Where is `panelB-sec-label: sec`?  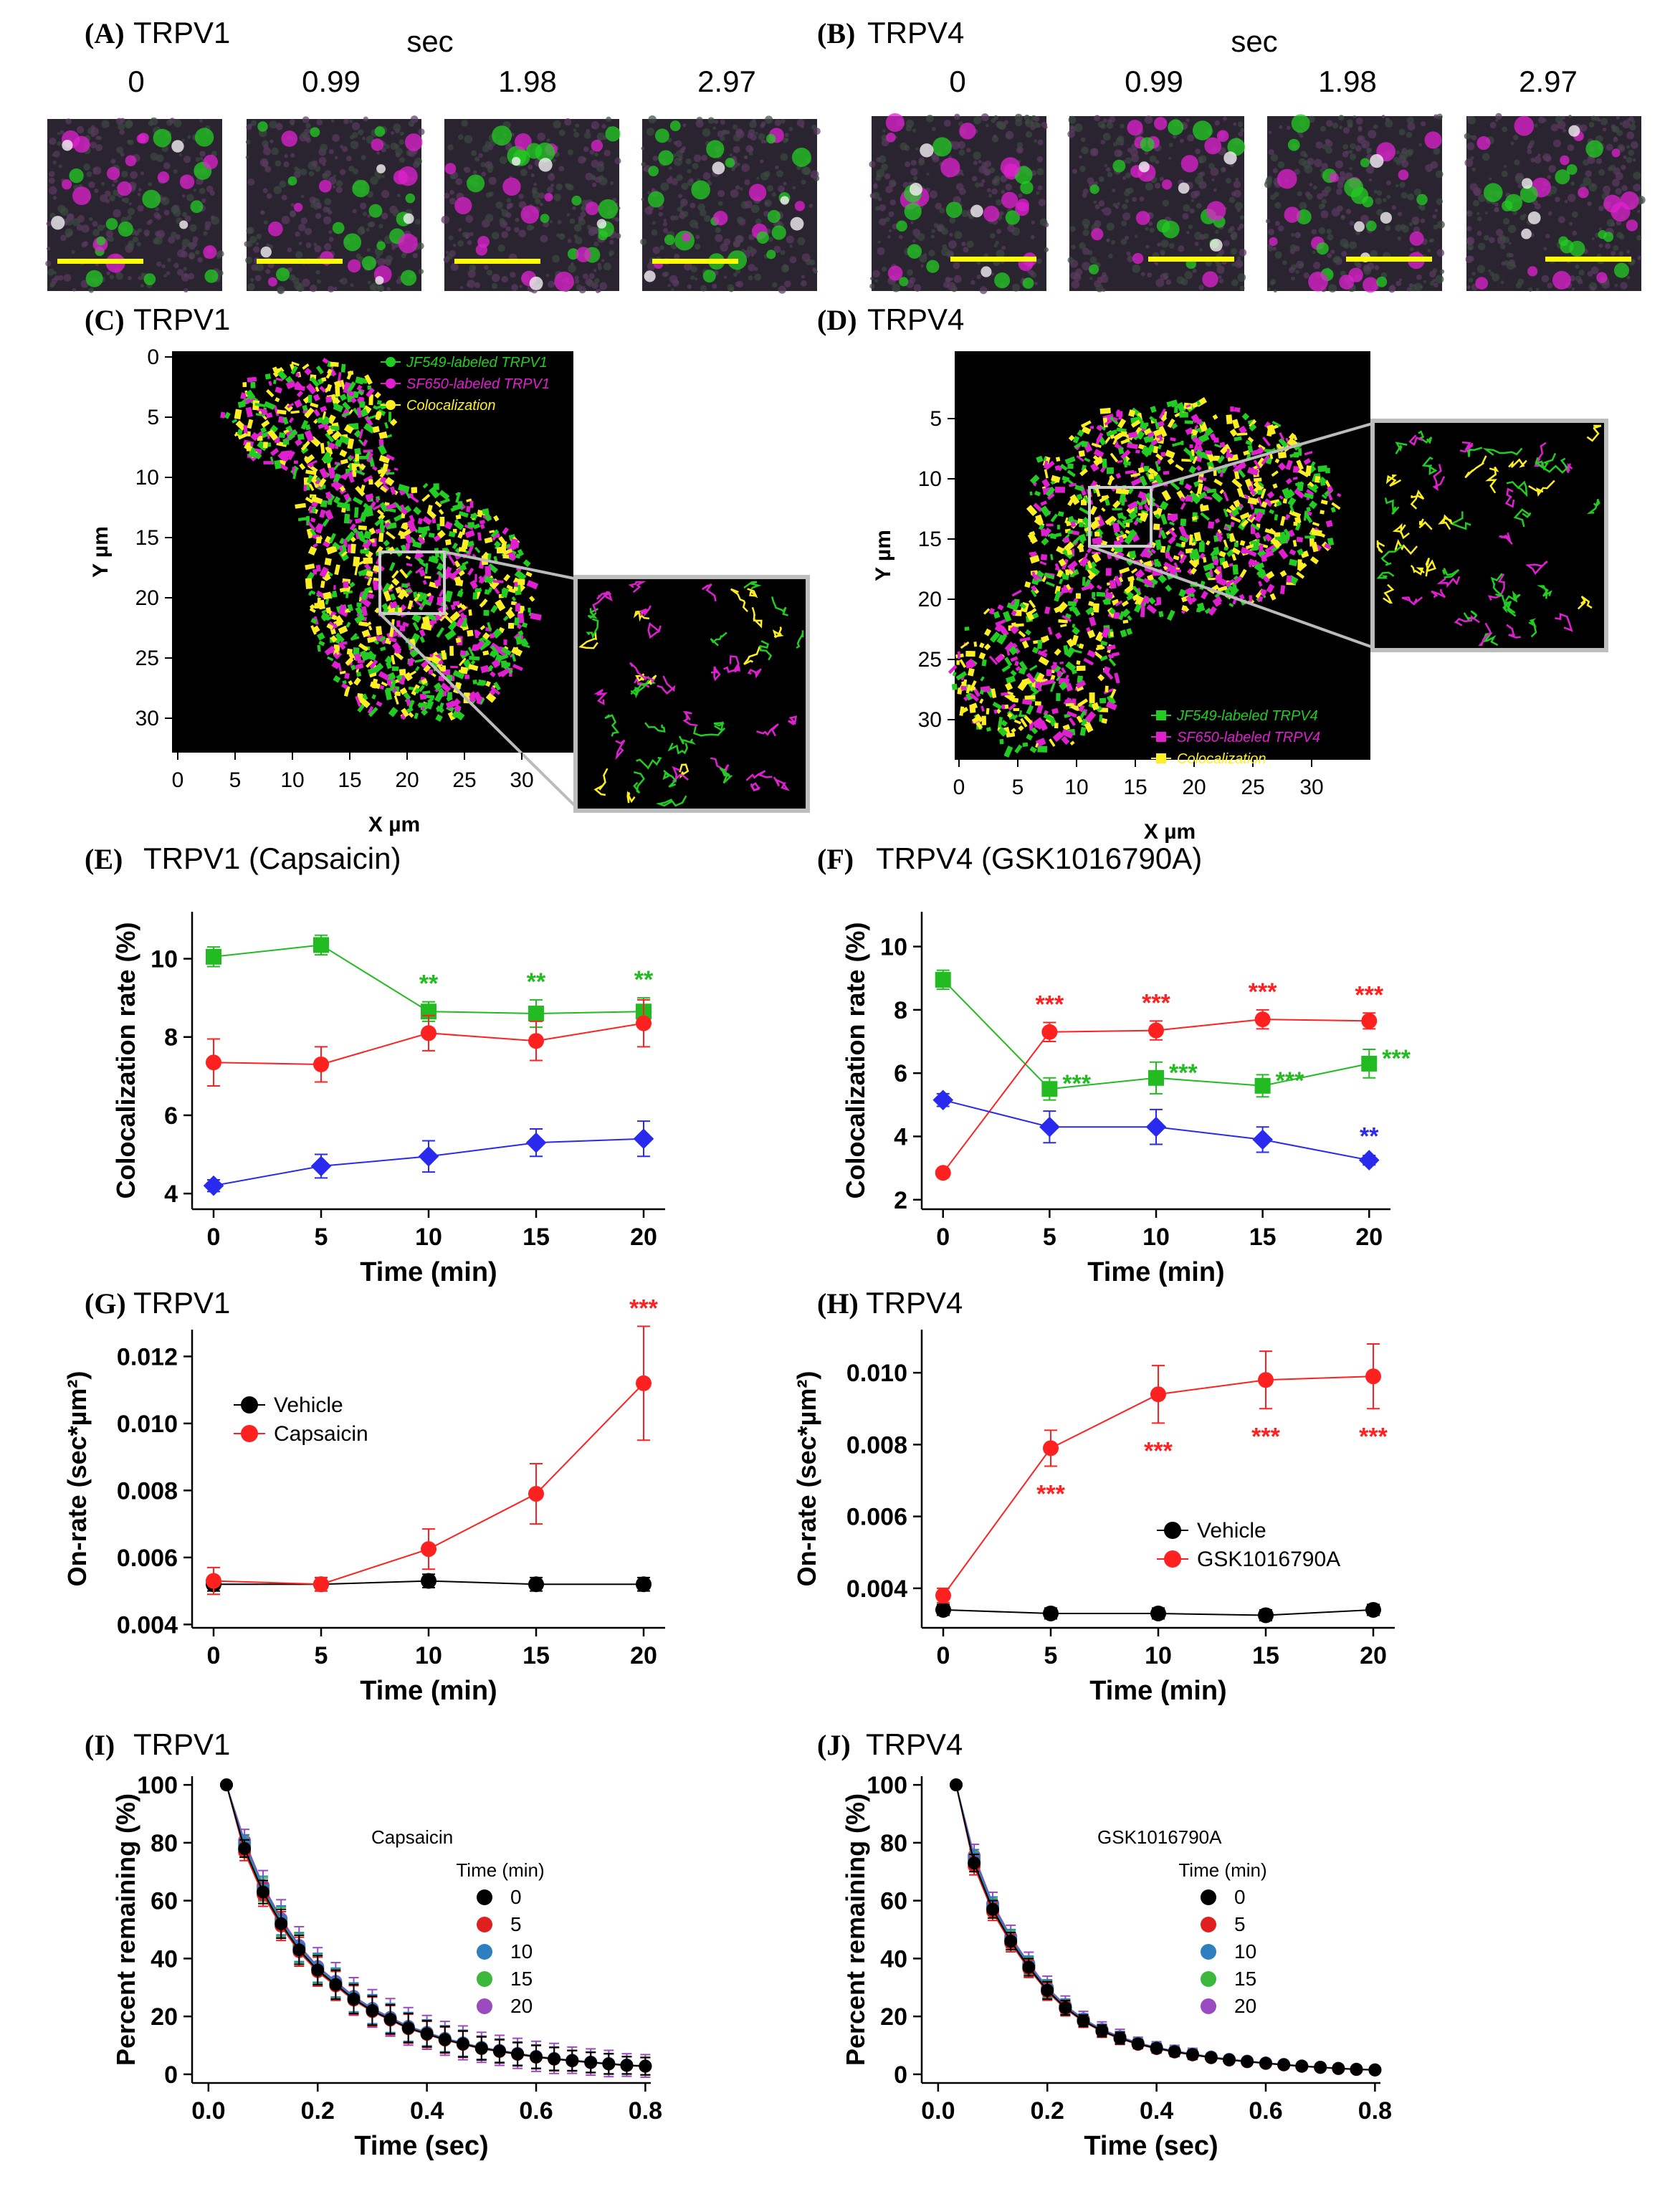 panelB-sec-label: sec is located at coordinates (1254, 41).